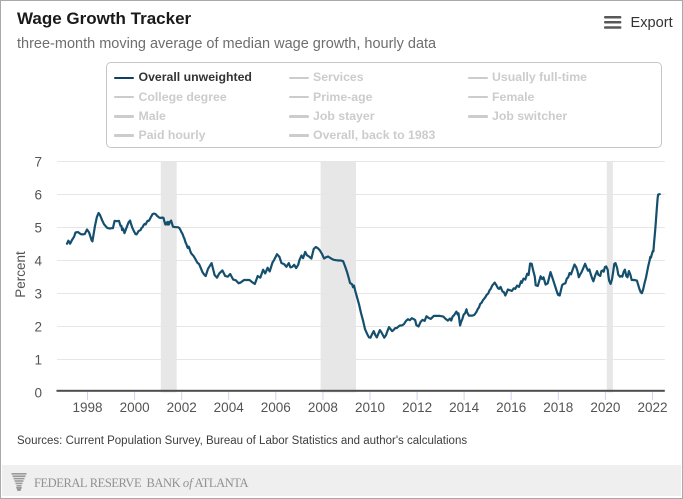 This screenshot has width=683, height=499. Describe the element at coordinates (511, 407) in the screenshot. I see `svg-text: 2016` at that location.